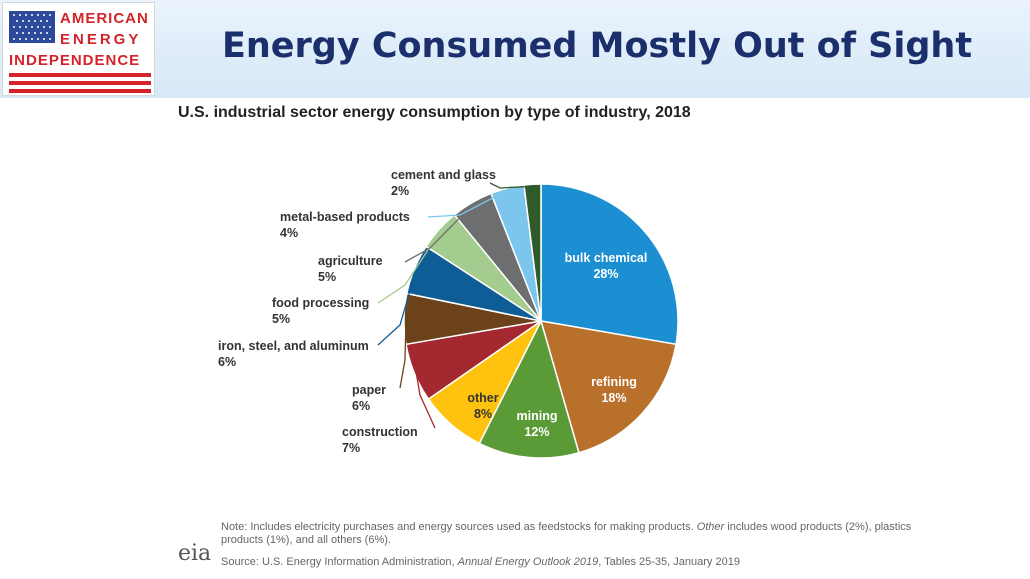 This screenshot has height=579, width=1030. What do you see at coordinates (606, 258) in the screenshot?
I see `slice-label-bulk-chemical: bulk chemical` at bounding box center [606, 258].